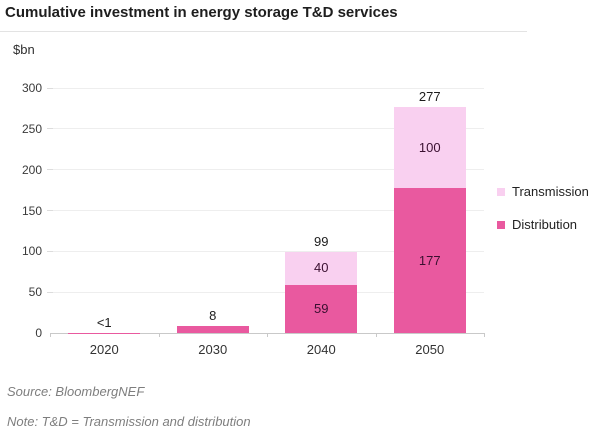 Image resolution: width=600 pixels, height=441 pixels. Describe the element at coordinates (24, 49) in the screenshot. I see `y-axis-unit-label: $bn` at that location.